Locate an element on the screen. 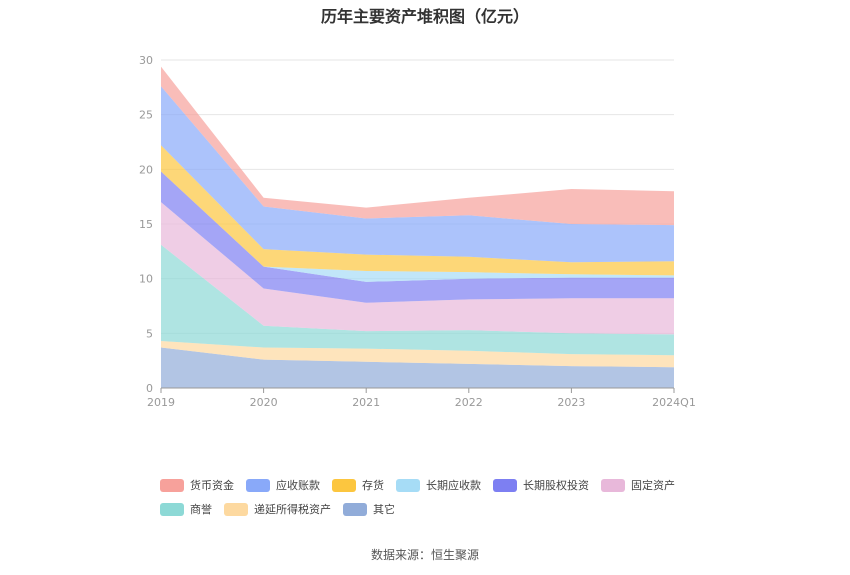  legend-label: 长期股权投资 is located at coordinates (556, 485).